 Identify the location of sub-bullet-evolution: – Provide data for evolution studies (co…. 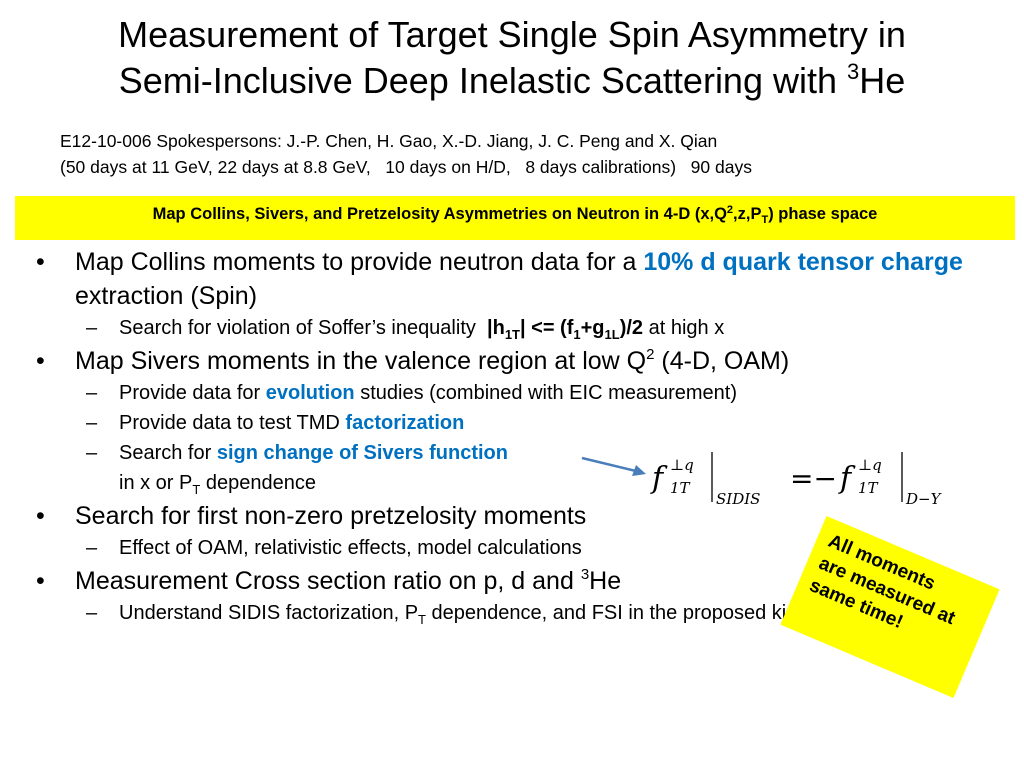
(510, 393).